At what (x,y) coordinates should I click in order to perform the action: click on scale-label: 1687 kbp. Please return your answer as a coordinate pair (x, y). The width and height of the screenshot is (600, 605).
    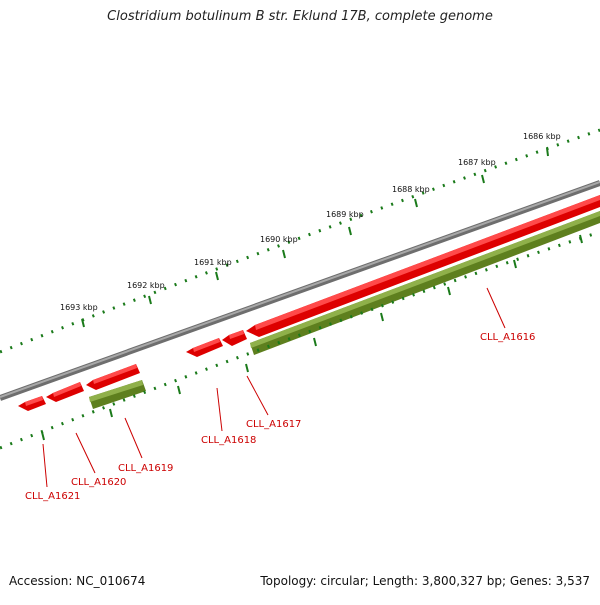
    Looking at the image, I should click on (477, 162).